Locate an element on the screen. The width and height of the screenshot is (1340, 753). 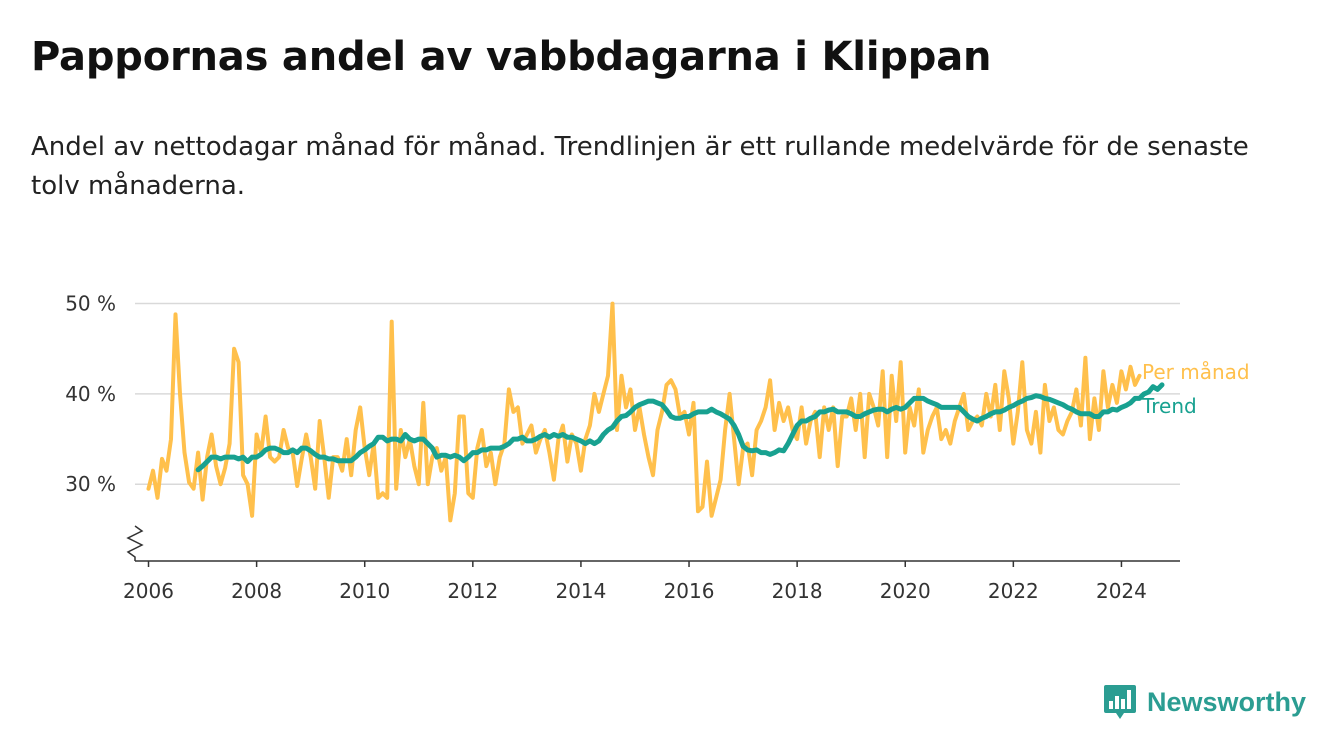
x-tick-label: 2014 is located at coordinates (580, 591).